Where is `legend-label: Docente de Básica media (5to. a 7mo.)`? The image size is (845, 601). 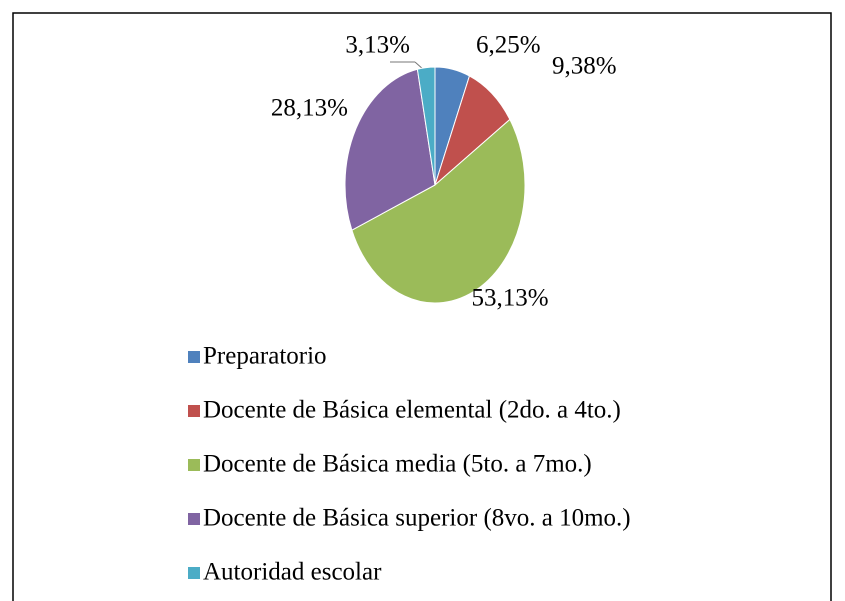 legend-label: Docente de Básica media (5to. a 7mo.) is located at coordinates (397, 464).